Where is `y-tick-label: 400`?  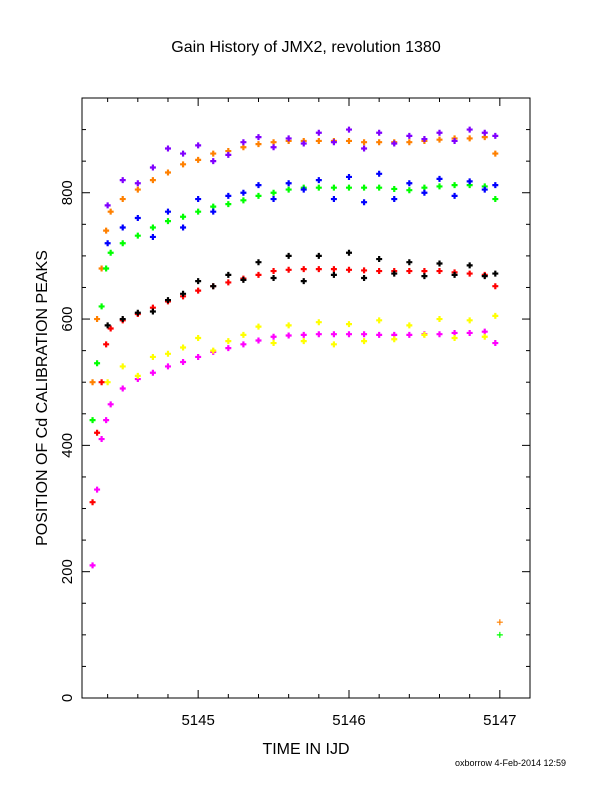 y-tick-label: 400 is located at coordinates (67, 445).